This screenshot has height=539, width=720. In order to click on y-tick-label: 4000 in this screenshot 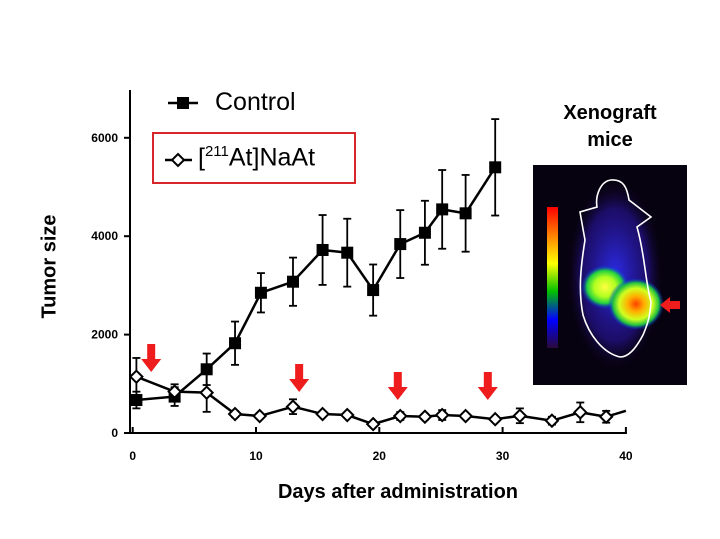, I will do `click(104, 236)`.